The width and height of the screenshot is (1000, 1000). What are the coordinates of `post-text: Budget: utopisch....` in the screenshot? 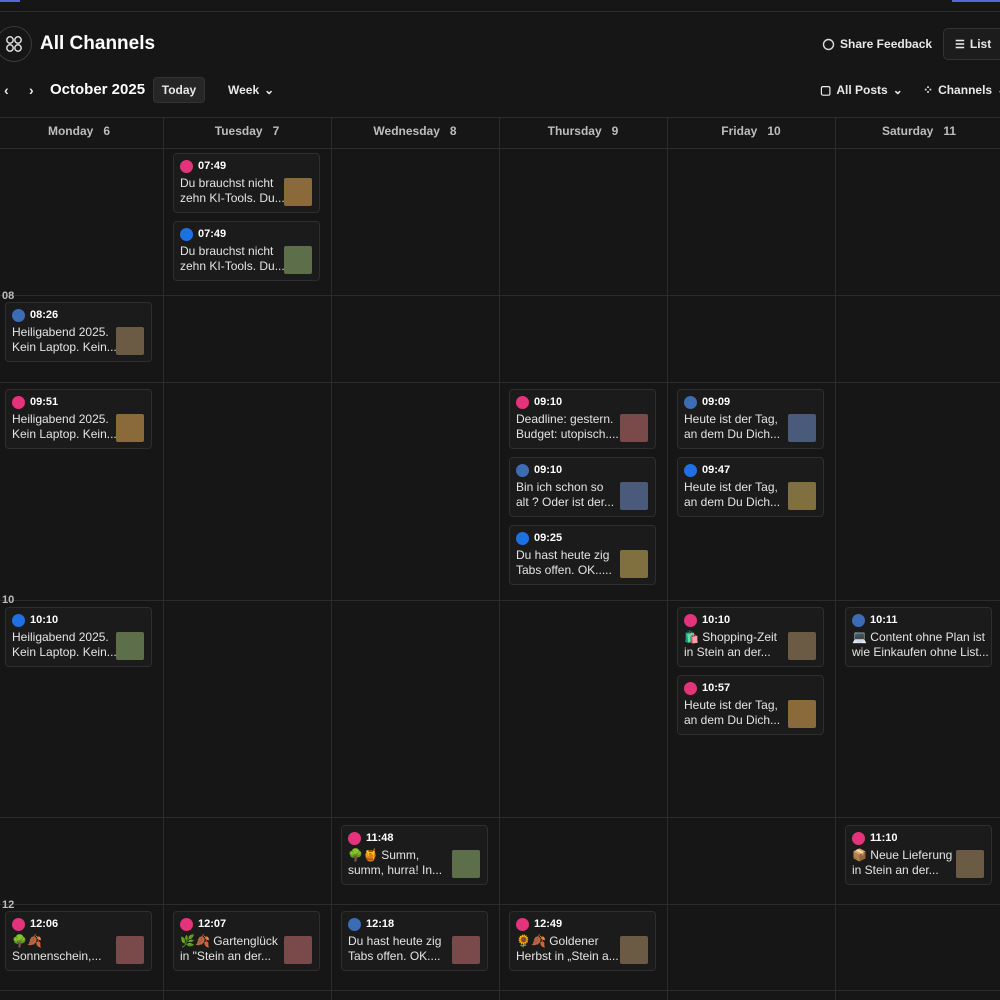 It's located at (567, 434).